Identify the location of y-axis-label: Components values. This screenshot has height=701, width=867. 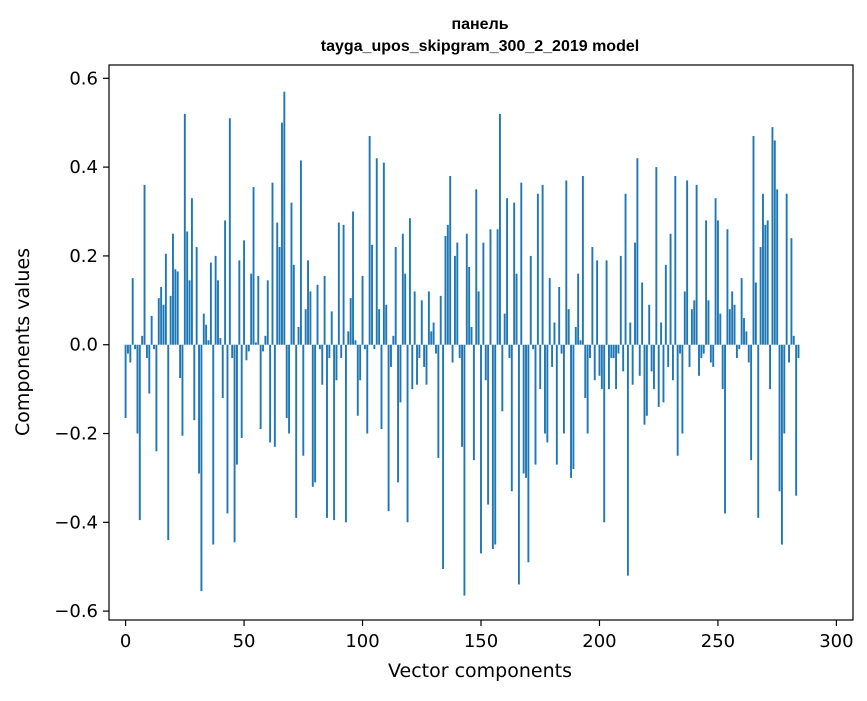
(23, 342).